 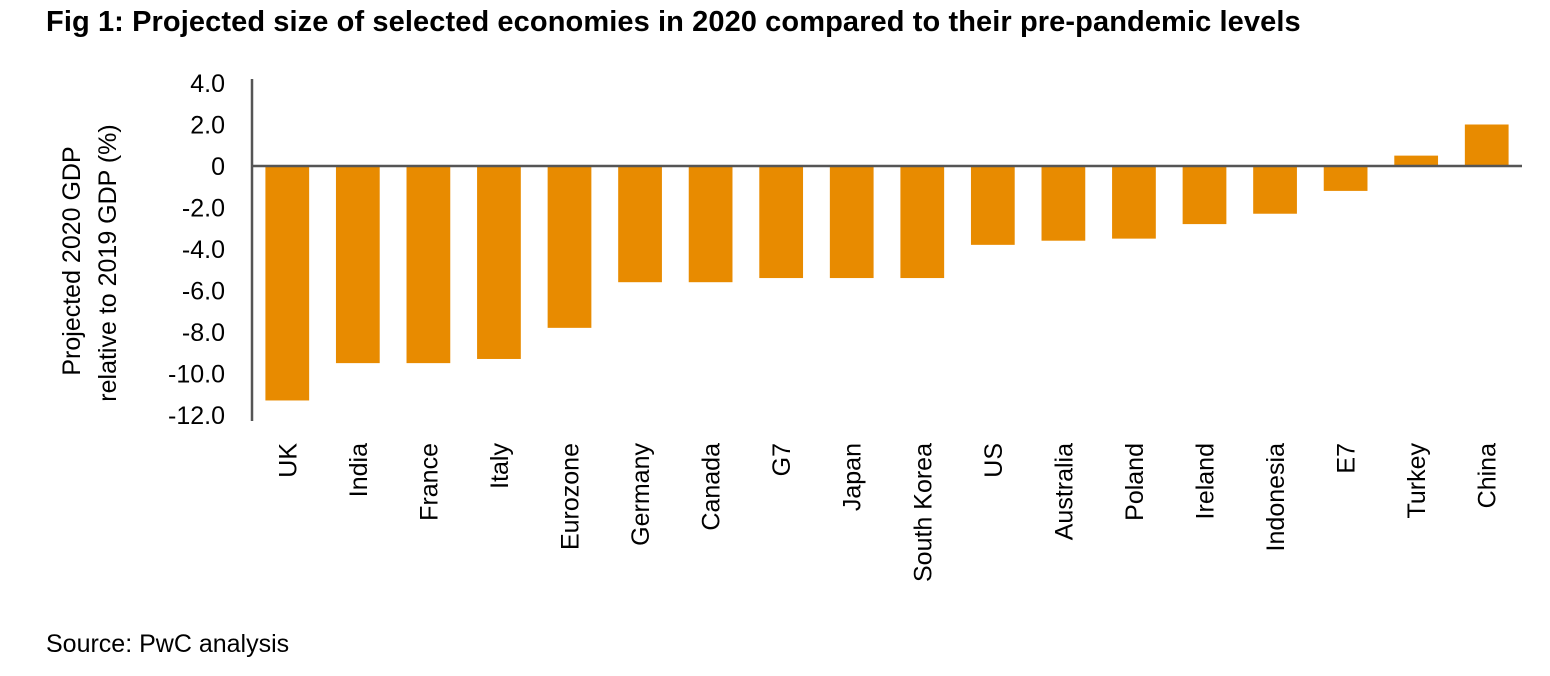 What do you see at coordinates (359, 470) in the screenshot?
I see `x-category-label: India` at bounding box center [359, 470].